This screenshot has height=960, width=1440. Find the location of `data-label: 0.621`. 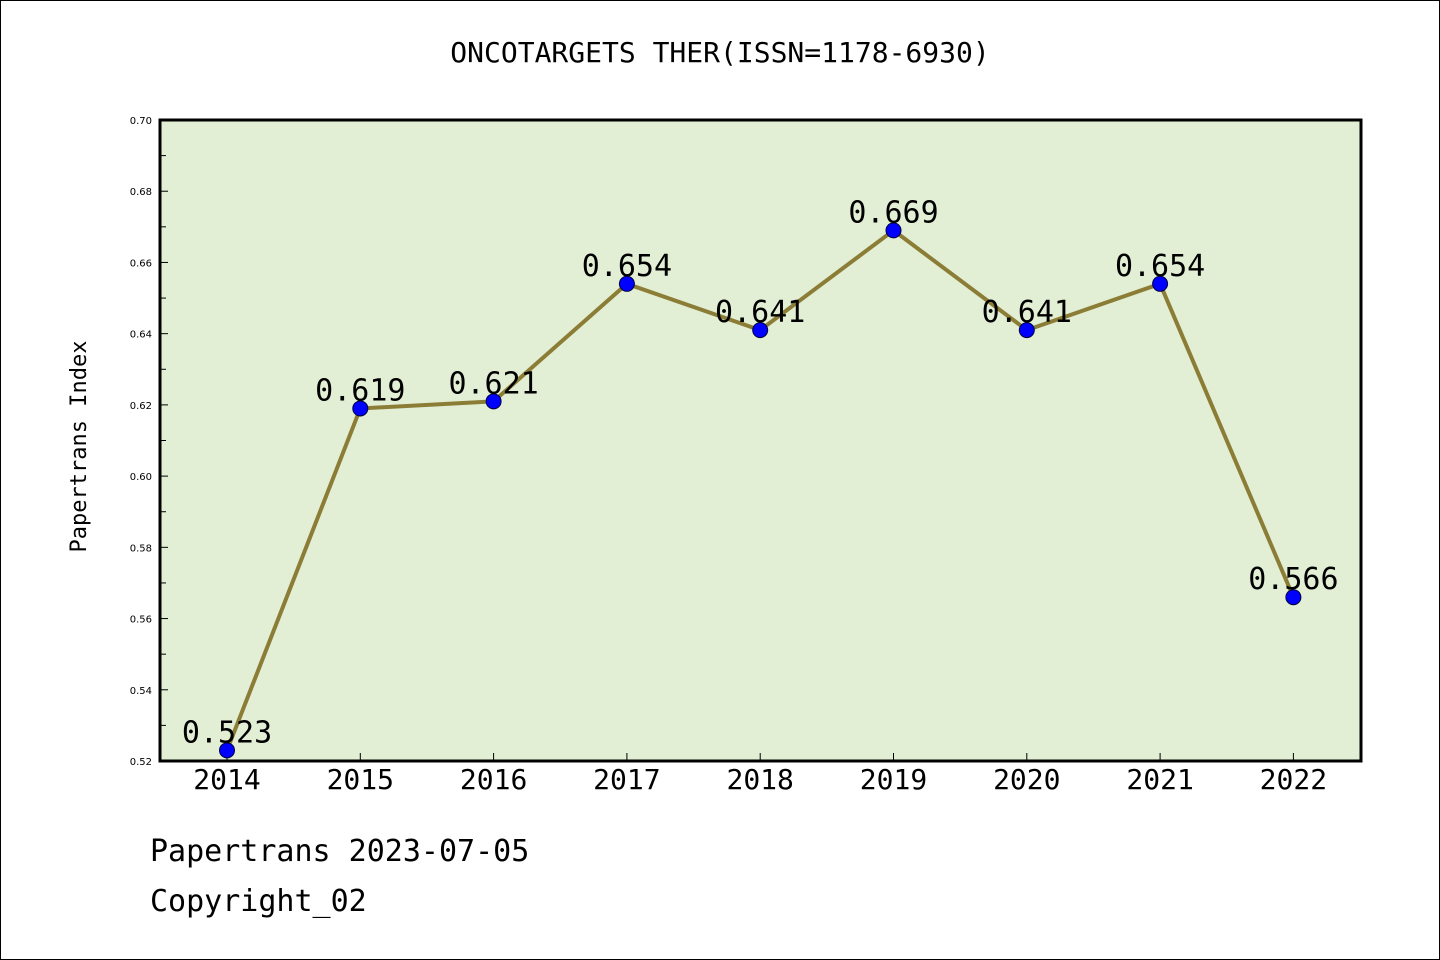

data-label: 0.621 is located at coordinates (493, 383).